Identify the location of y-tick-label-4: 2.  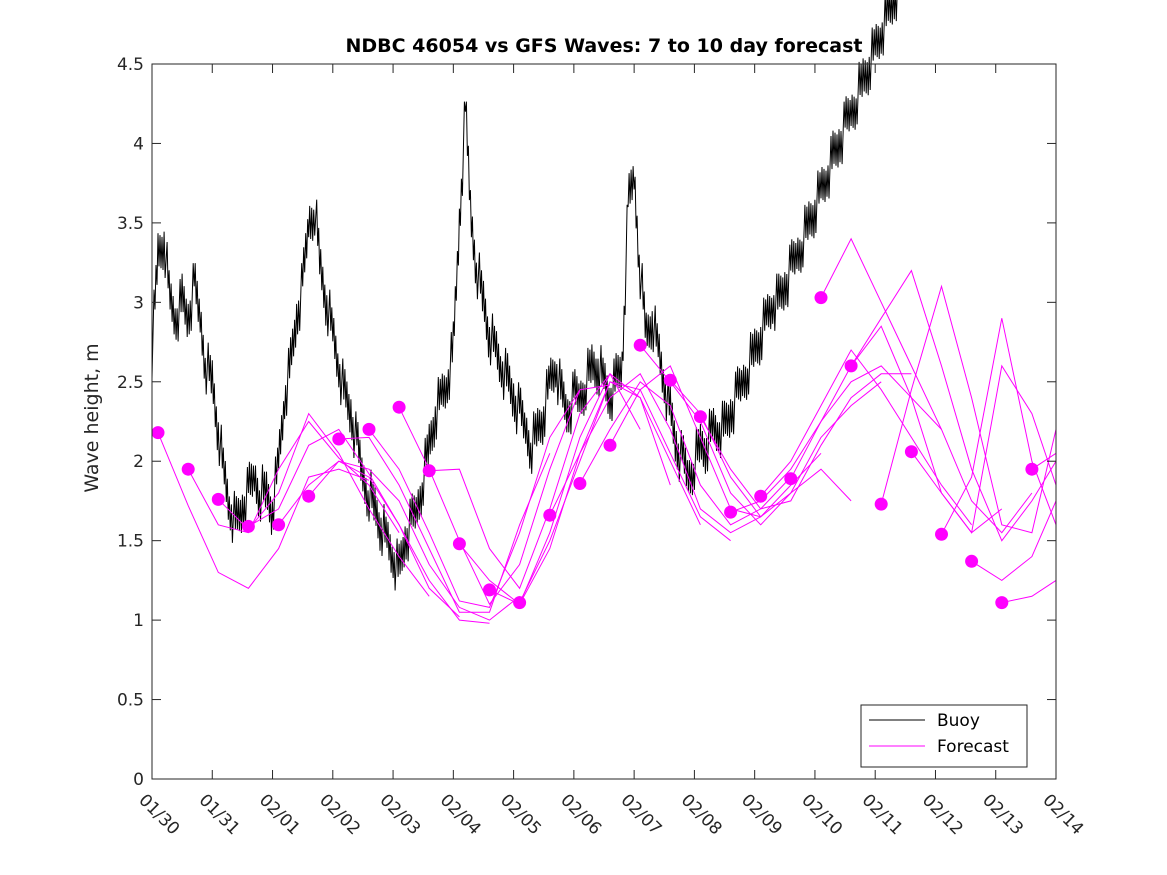
(138, 462).